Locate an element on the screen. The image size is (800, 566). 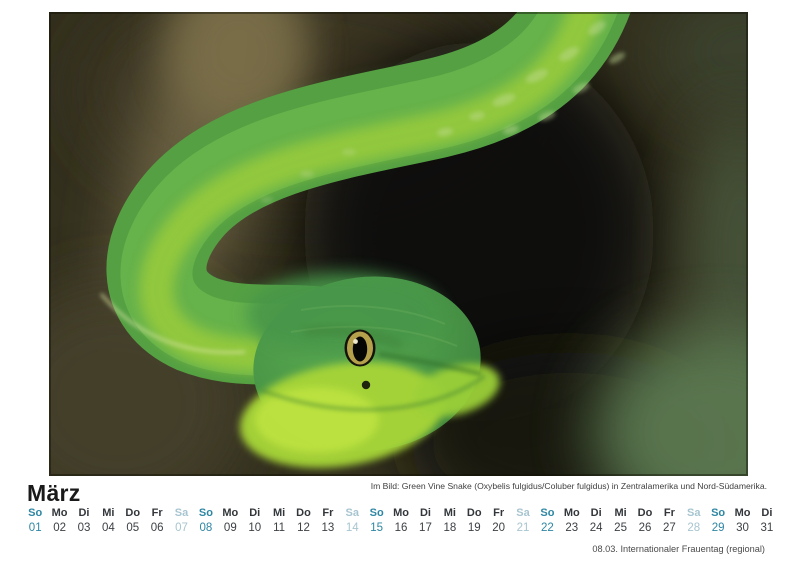
calendar-day-09: Mo 09 is located at coordinates (230, 521).